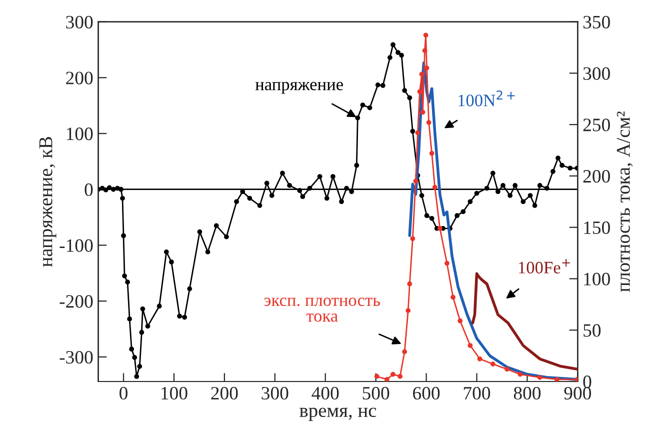 Image resolution: width=664 pixels, height=436 pixels. What do you see at coordinates (587, 382) in the screenshot?
I see `y2-tick-label: 0` at bounding box center [587, 382].